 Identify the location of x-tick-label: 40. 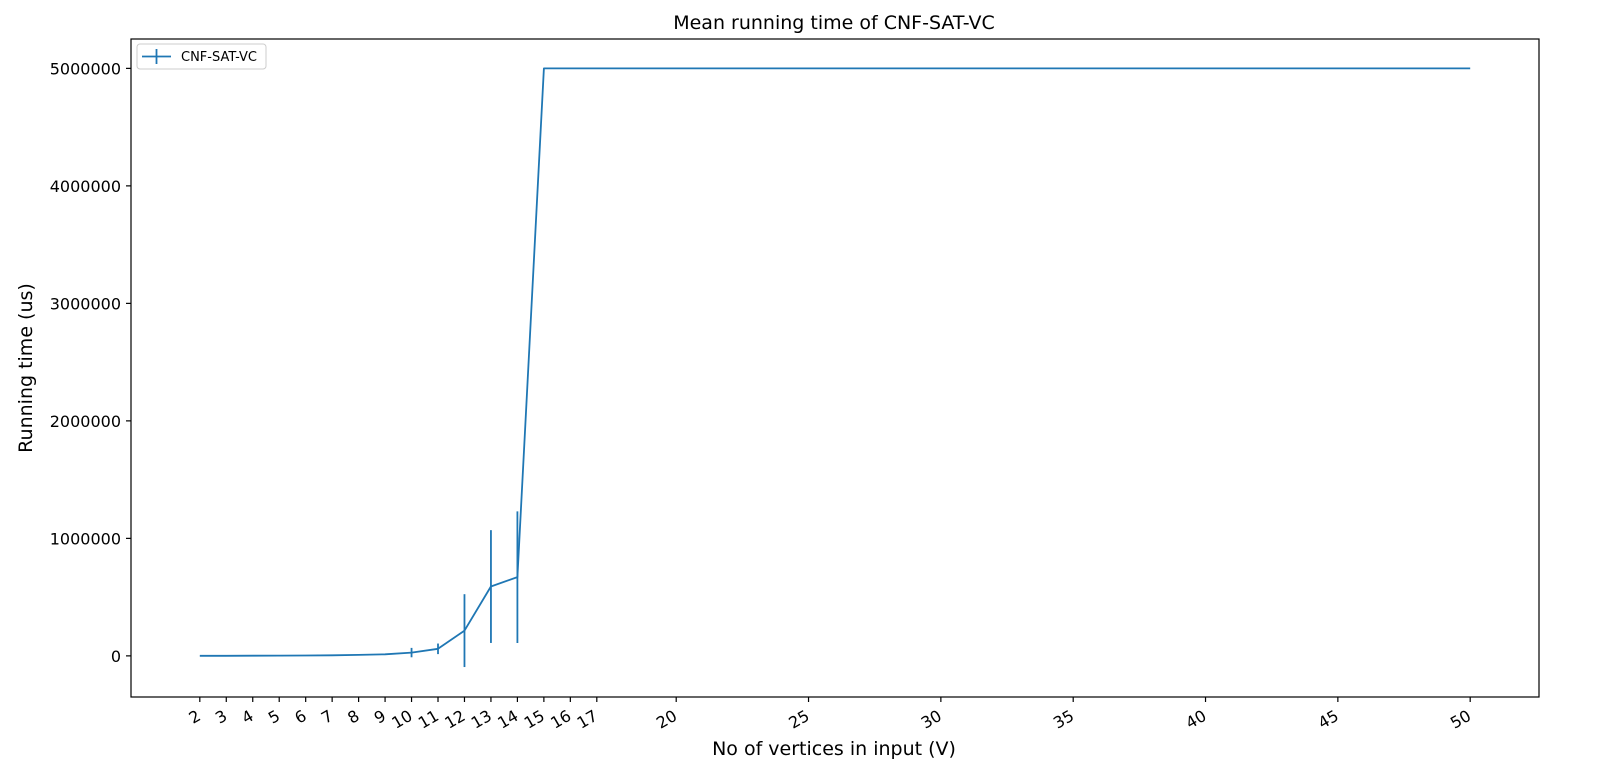
(1195, 719).